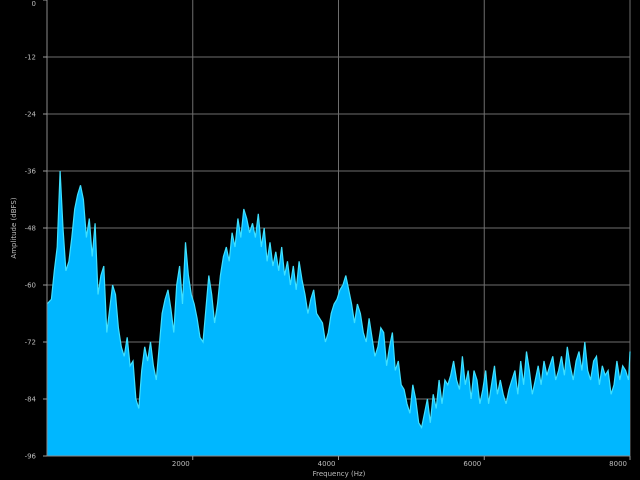  Describe the element at coordinates (401, 462) in the screenshot. I see `x-tick-group: 2000 4000 6000 8000` at that location.